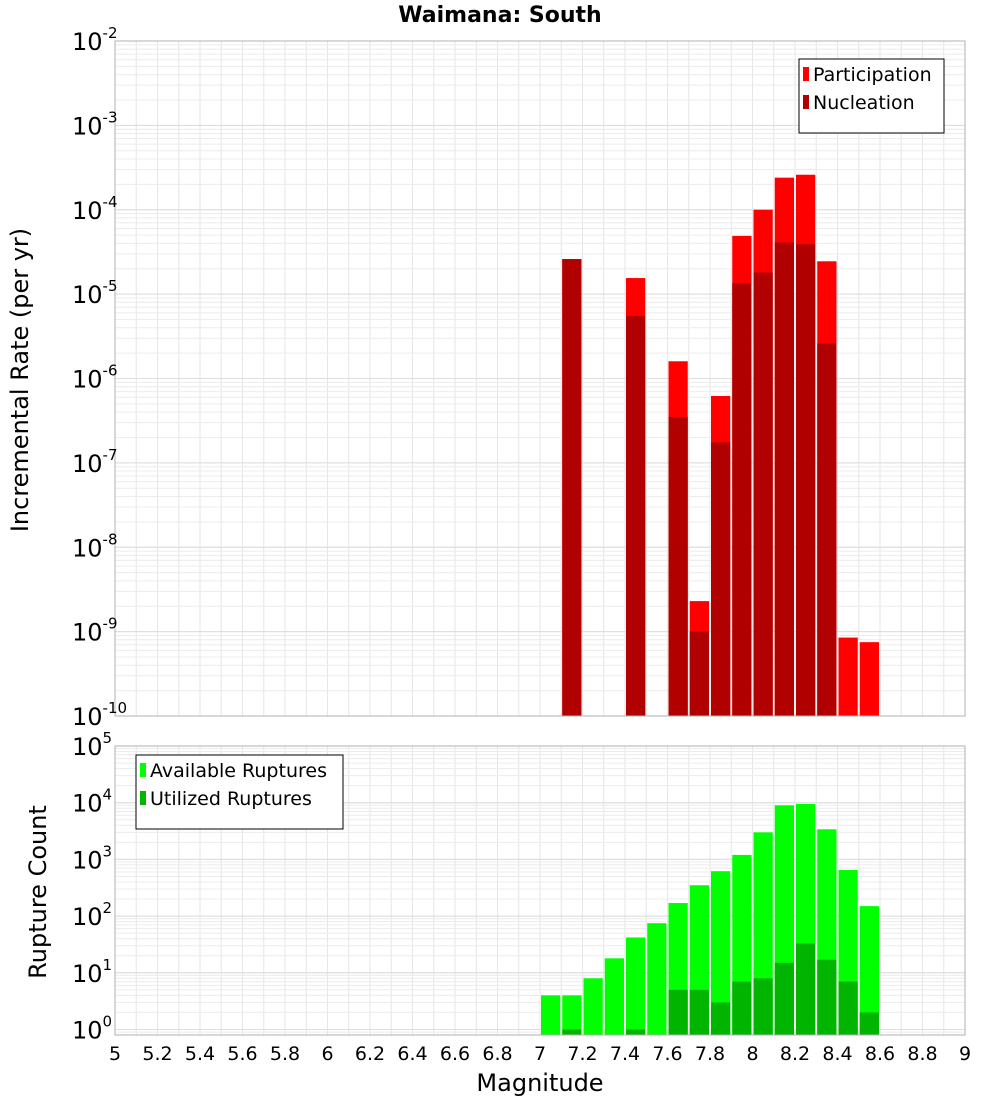  I want to click on count-y-tick-label: 10², so click(92, 915).